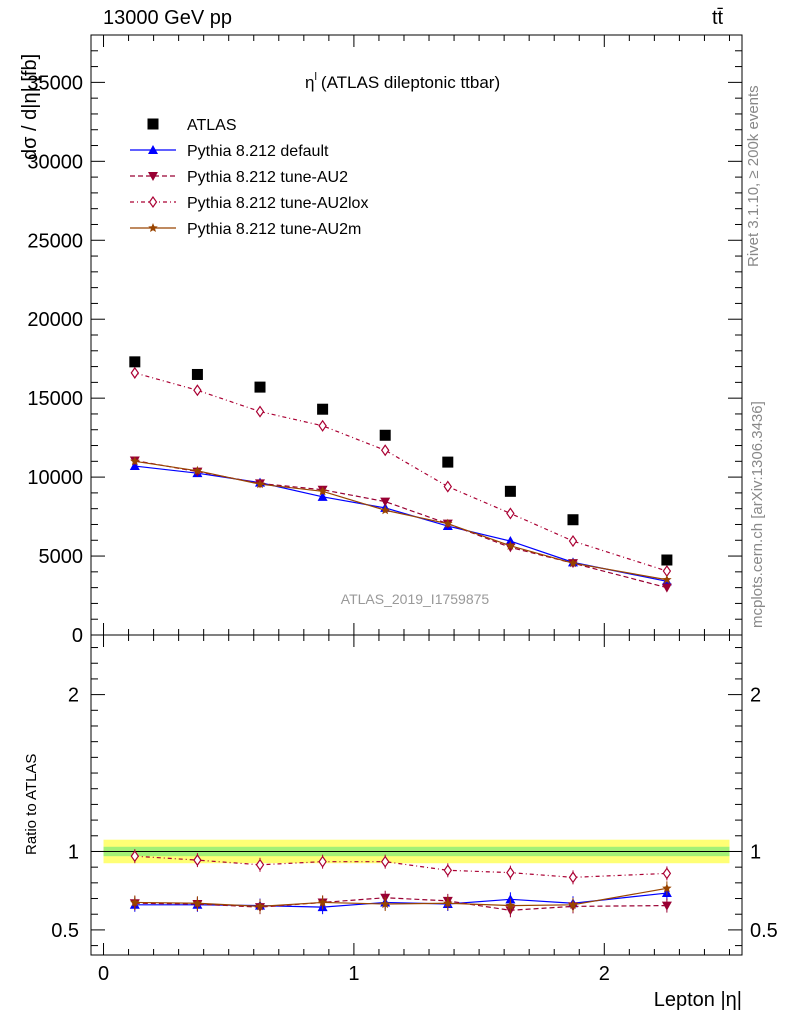 The width and height of the screenshot is (786, 1024). I want to click on legend-label-data: ATLAS, so click(212, 125).